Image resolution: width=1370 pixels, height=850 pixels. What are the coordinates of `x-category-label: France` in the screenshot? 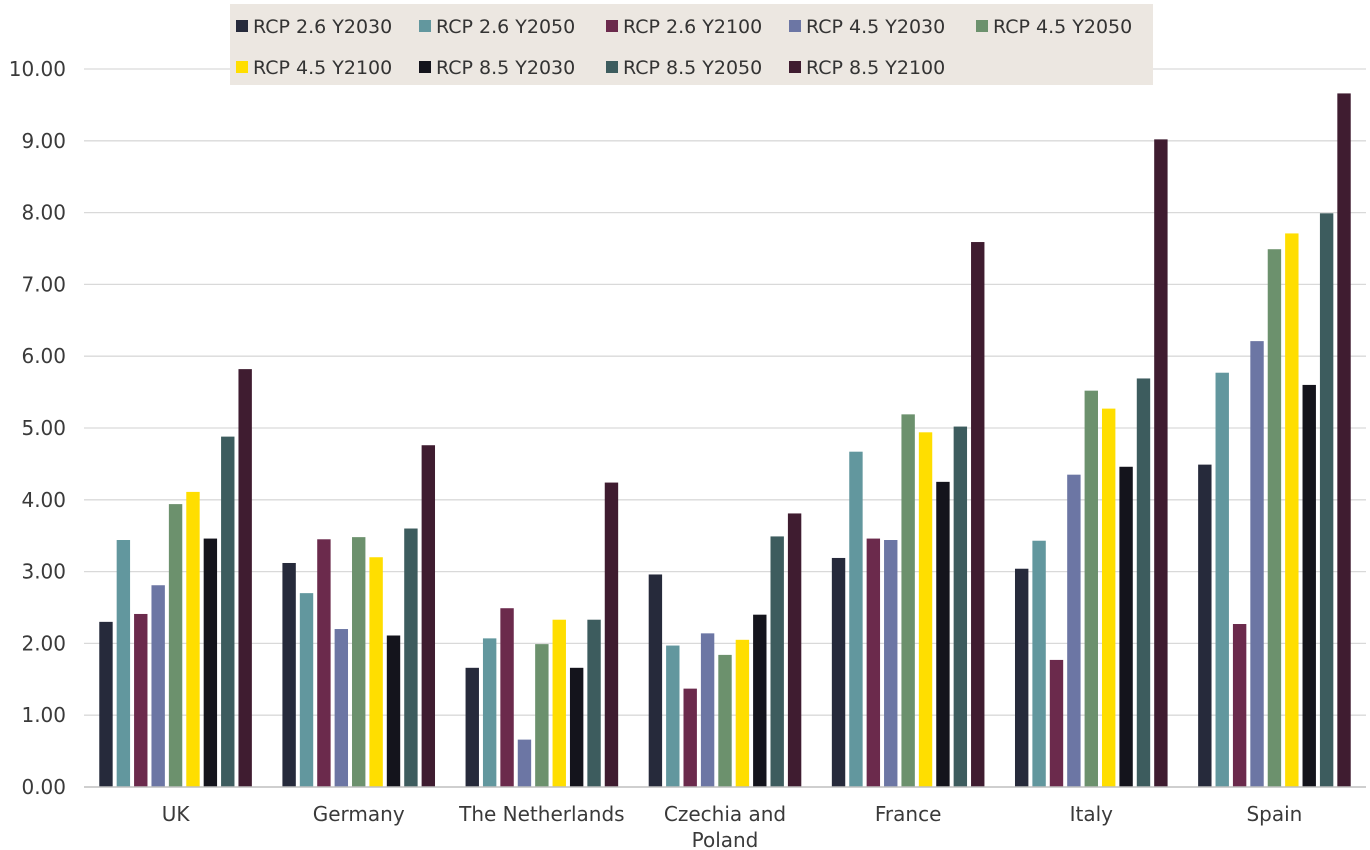 It's located at (908, 814).